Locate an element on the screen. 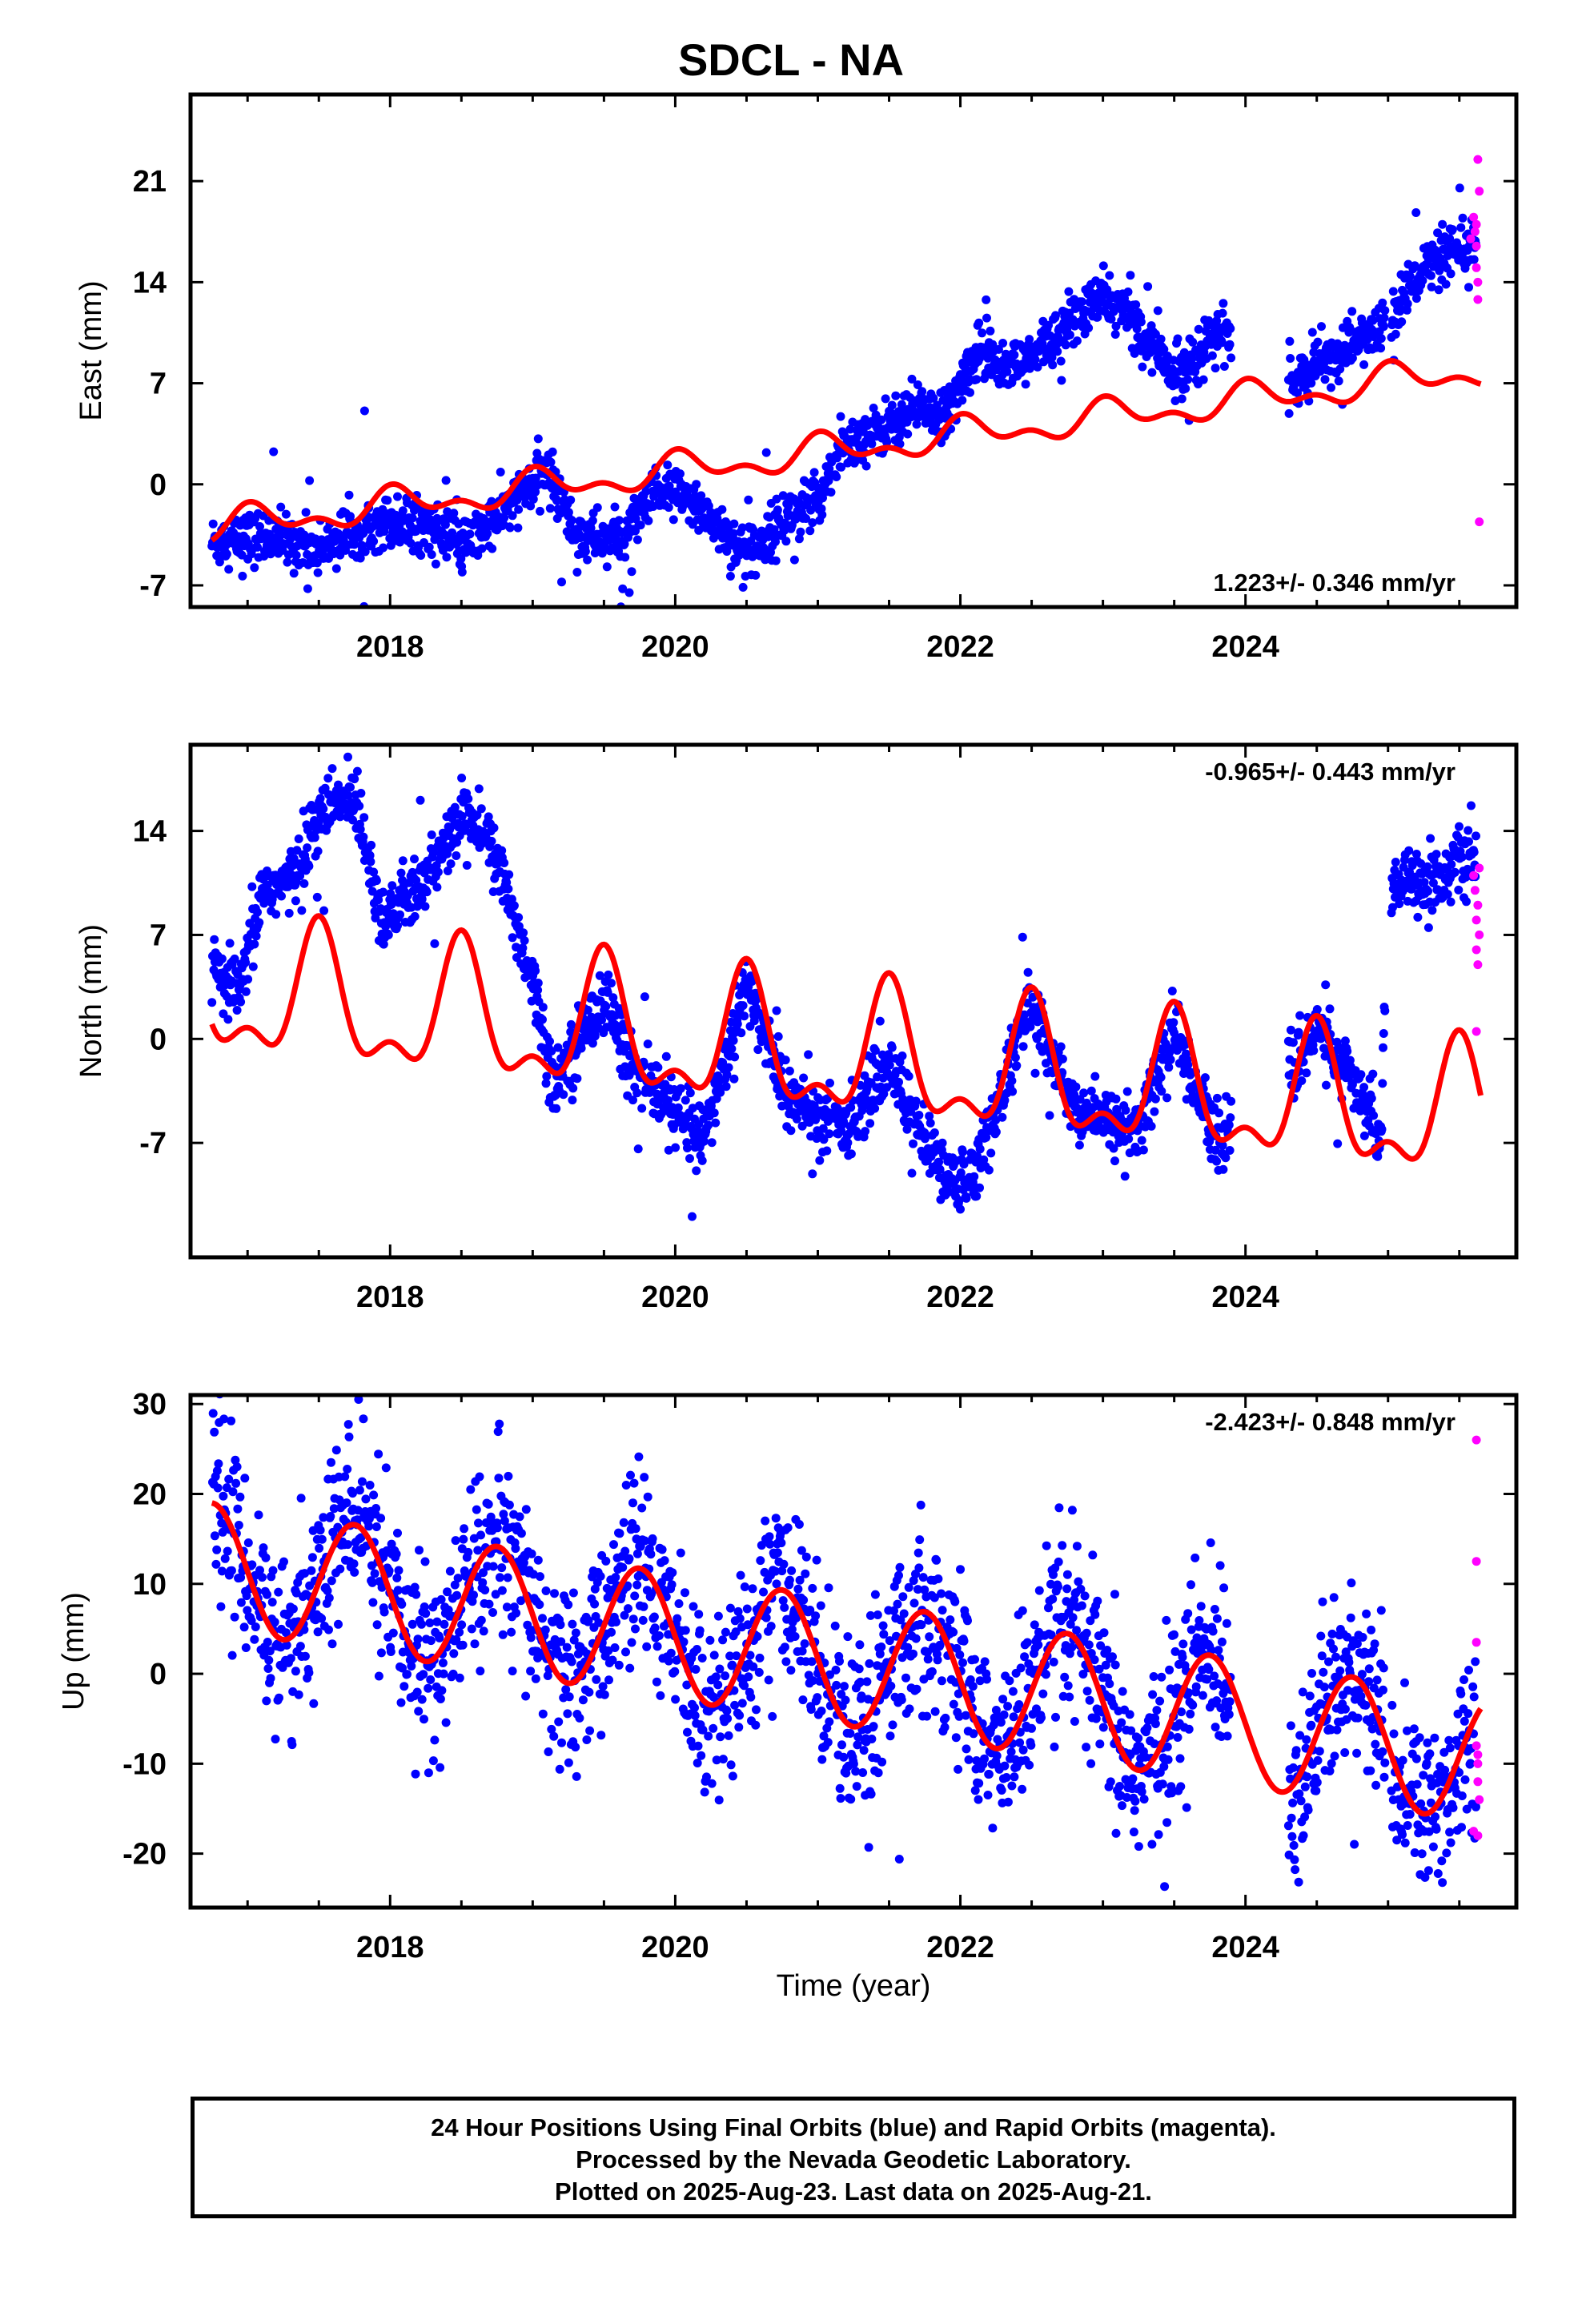 The image size is (1582, 2324). rate-label: 1.223+/- 0.346 mm/yr is located at coordinates (1335, 583).